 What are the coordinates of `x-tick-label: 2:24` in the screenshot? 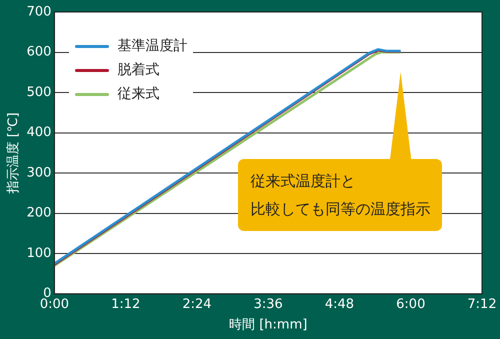 It's located at (197, 304).